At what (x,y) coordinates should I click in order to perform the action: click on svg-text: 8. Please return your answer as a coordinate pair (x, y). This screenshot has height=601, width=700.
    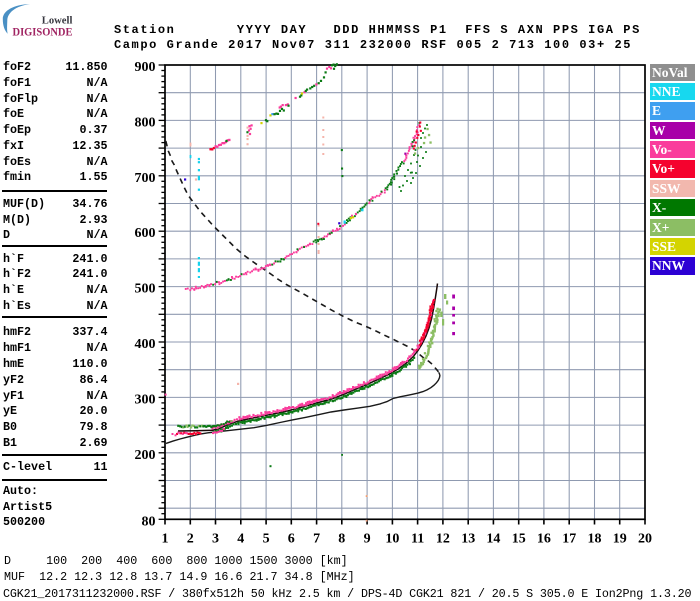
    Looking at the image, I should click on (341, 538).